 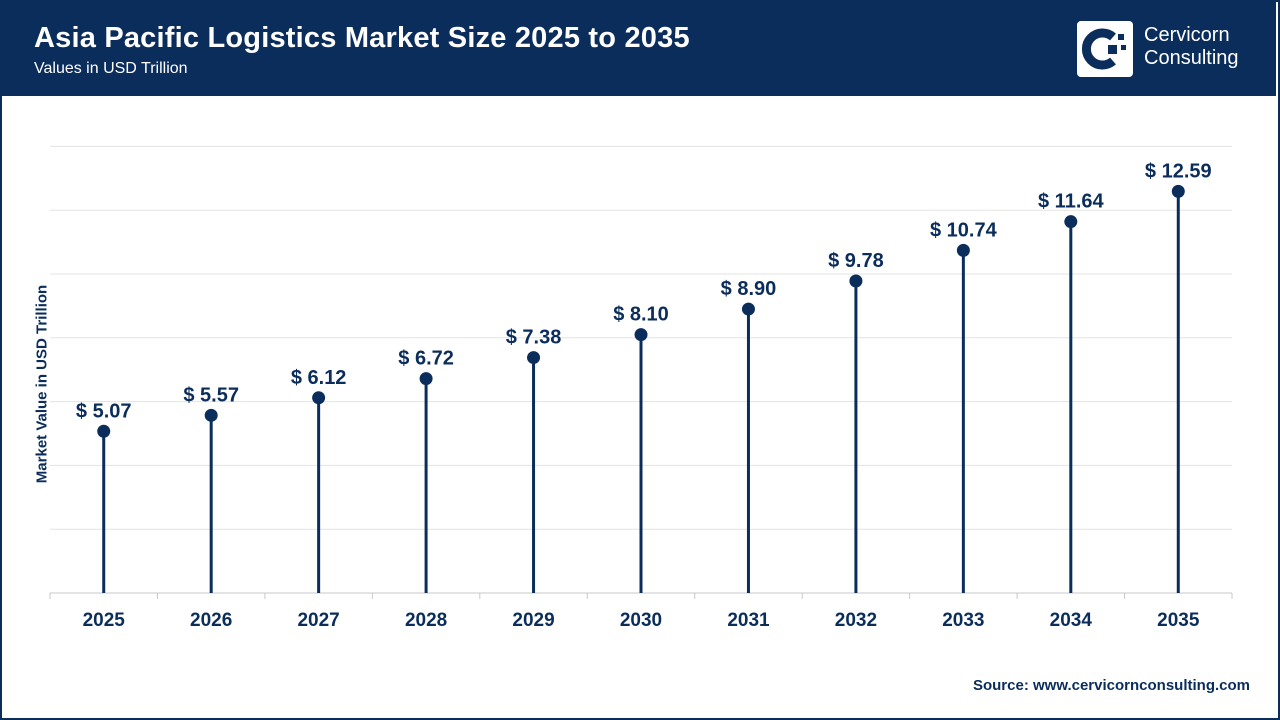 What do you see at coordinates (856, 261) in the screenshot?
I see `data-label: $ 9.78` at bounding box center [856, 261].